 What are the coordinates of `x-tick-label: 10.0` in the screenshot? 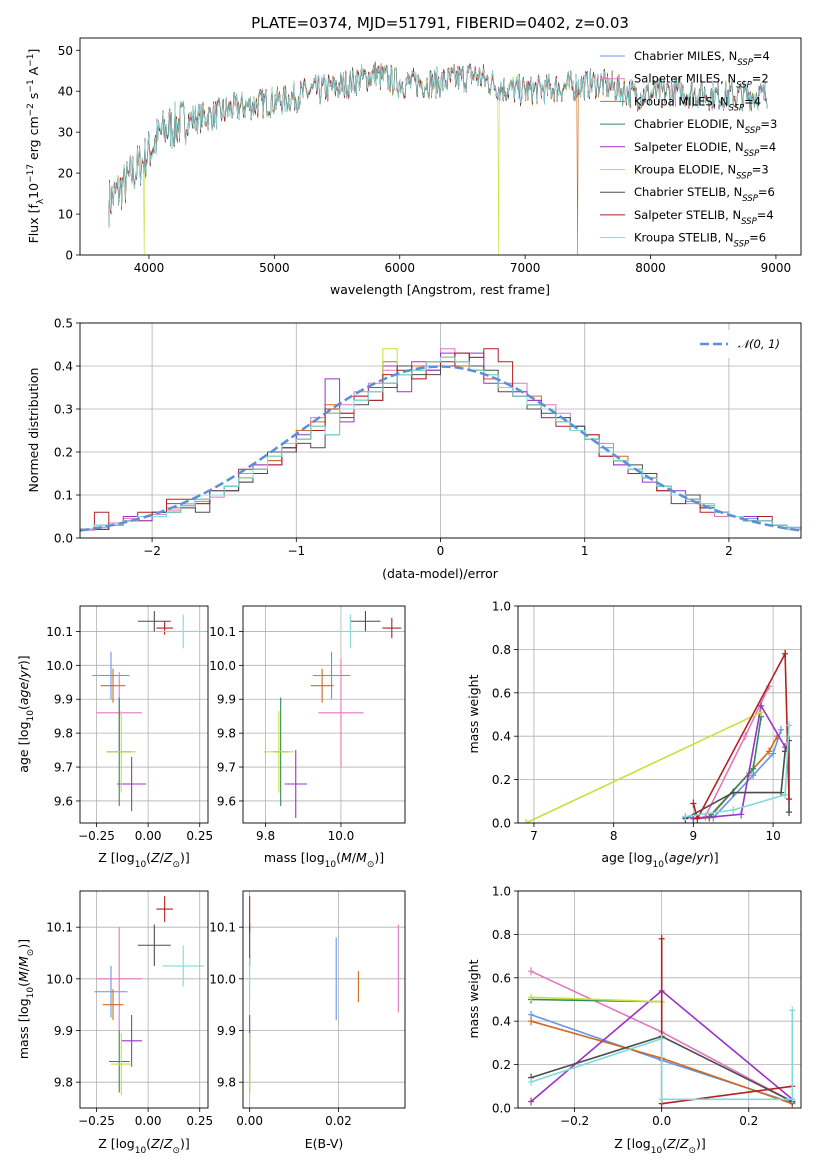 It's located at (341, 836).